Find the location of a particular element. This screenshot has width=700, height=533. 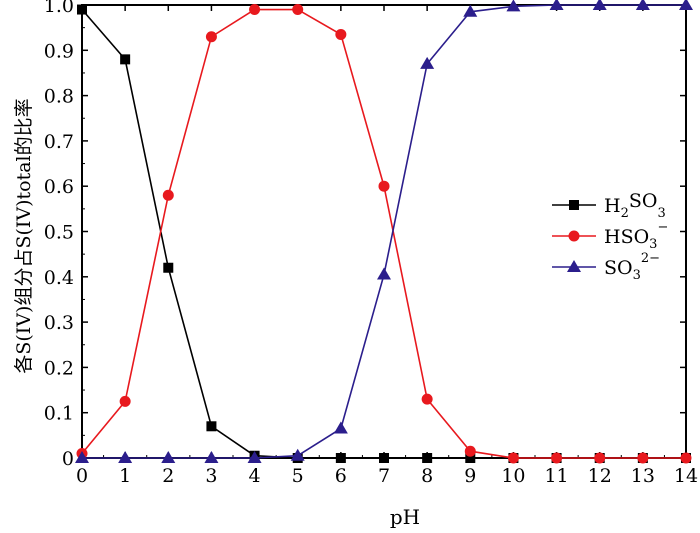

y-axis-label: 各S(IV)组分占S(IV)total的比率 is located at coordinates (24, 235).